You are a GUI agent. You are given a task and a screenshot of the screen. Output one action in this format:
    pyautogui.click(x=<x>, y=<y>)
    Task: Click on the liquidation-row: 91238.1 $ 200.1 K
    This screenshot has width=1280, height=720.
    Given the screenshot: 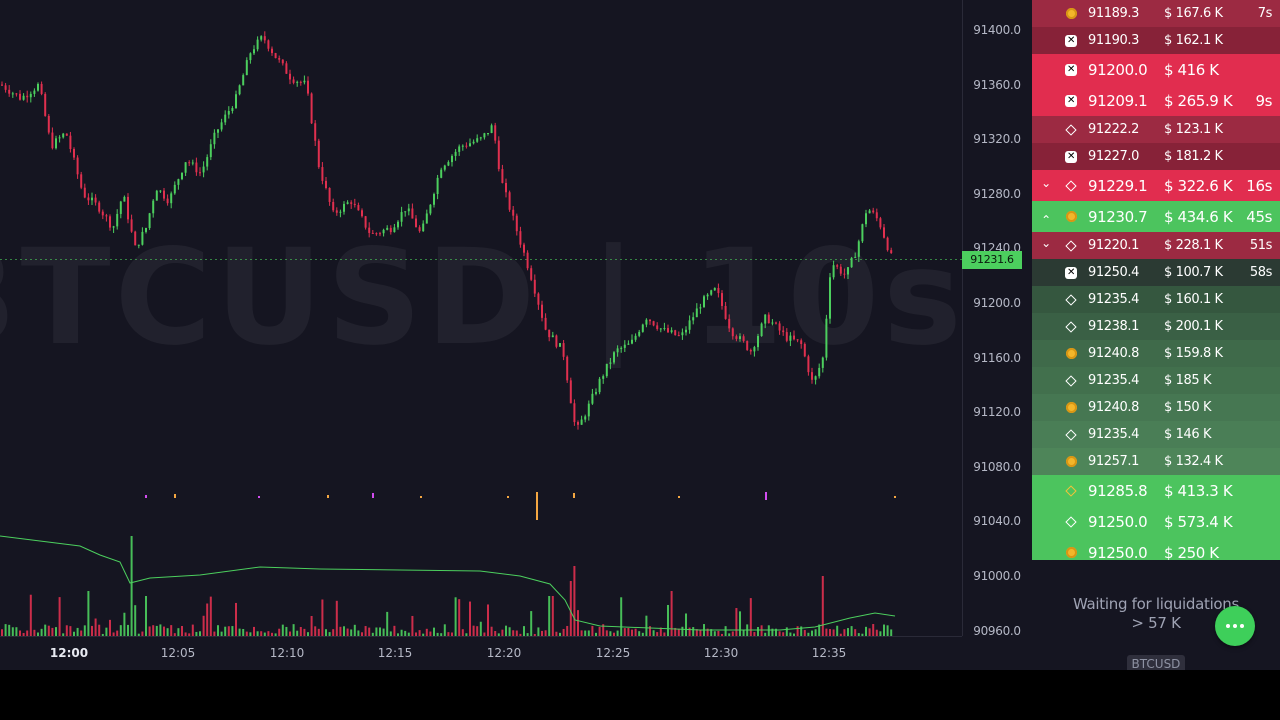 What is the action you would take?
    pyautogui.click(x=1156, y=326)
    